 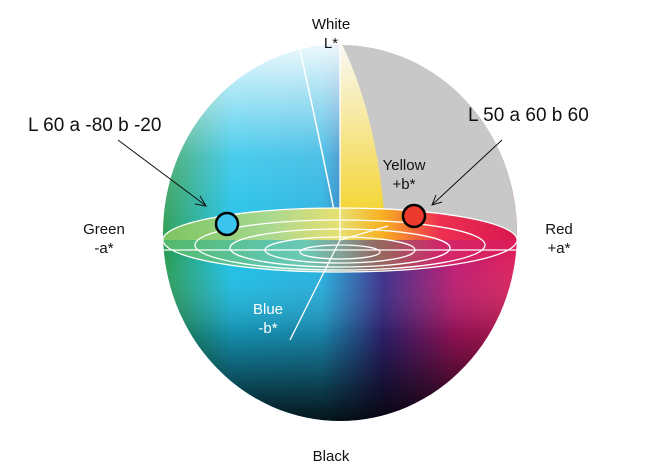 I want to click on arrow-line-right, so click(x=467, y=172).